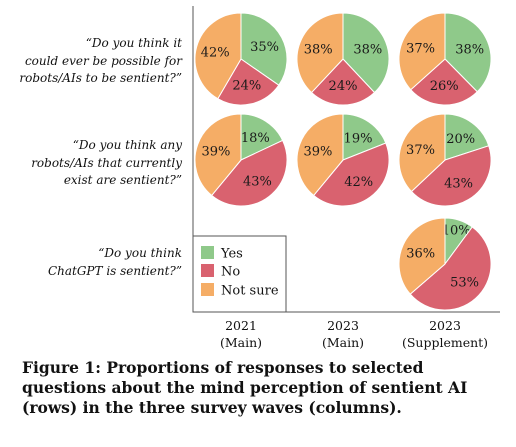 The height and width of the screenshot is (447, 516). I want to click on pie-slice-label-not-sure: 36%, so click(420, 253).